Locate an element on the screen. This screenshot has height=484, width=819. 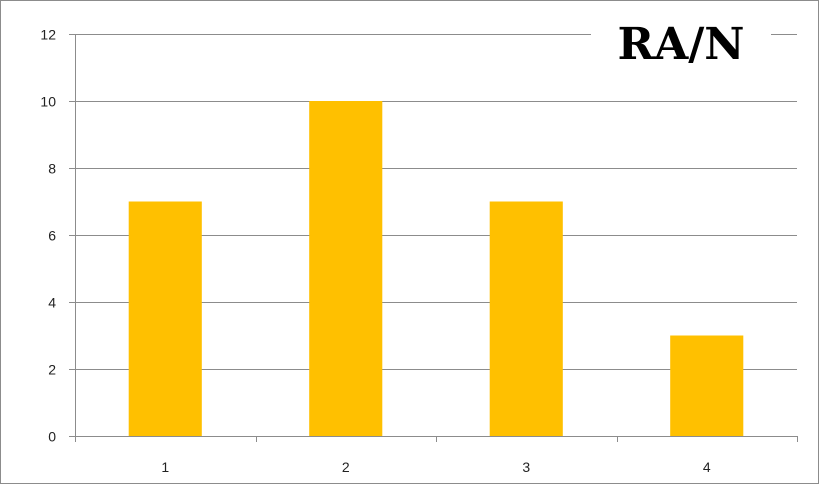
y-tick-label-0: 0 is located at coordinates (52, 437).